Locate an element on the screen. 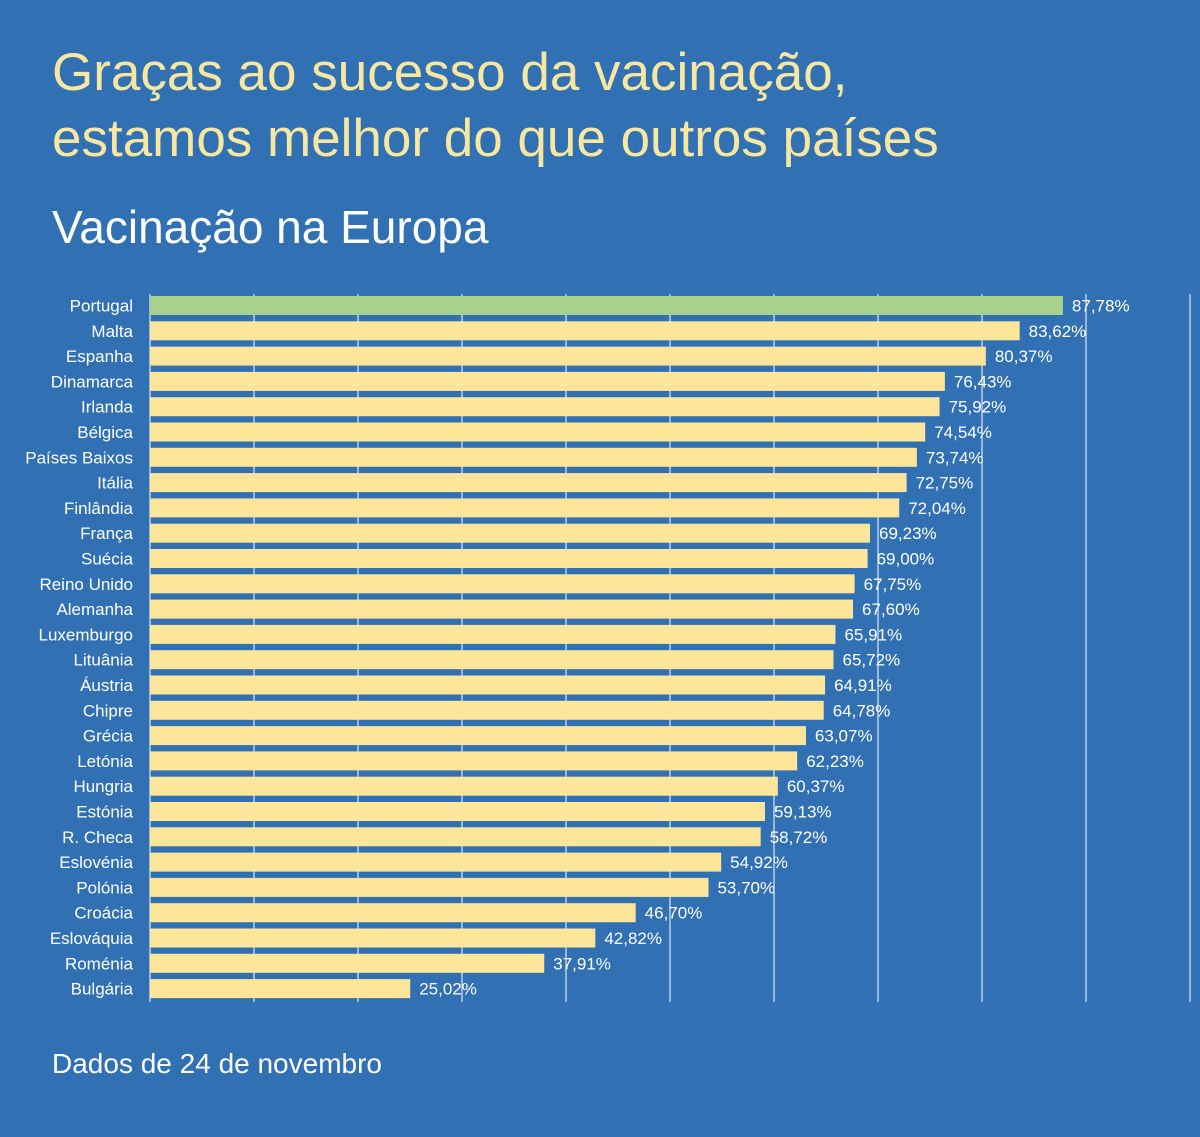  category-label: Suécia is located at coordinates (107, 559).